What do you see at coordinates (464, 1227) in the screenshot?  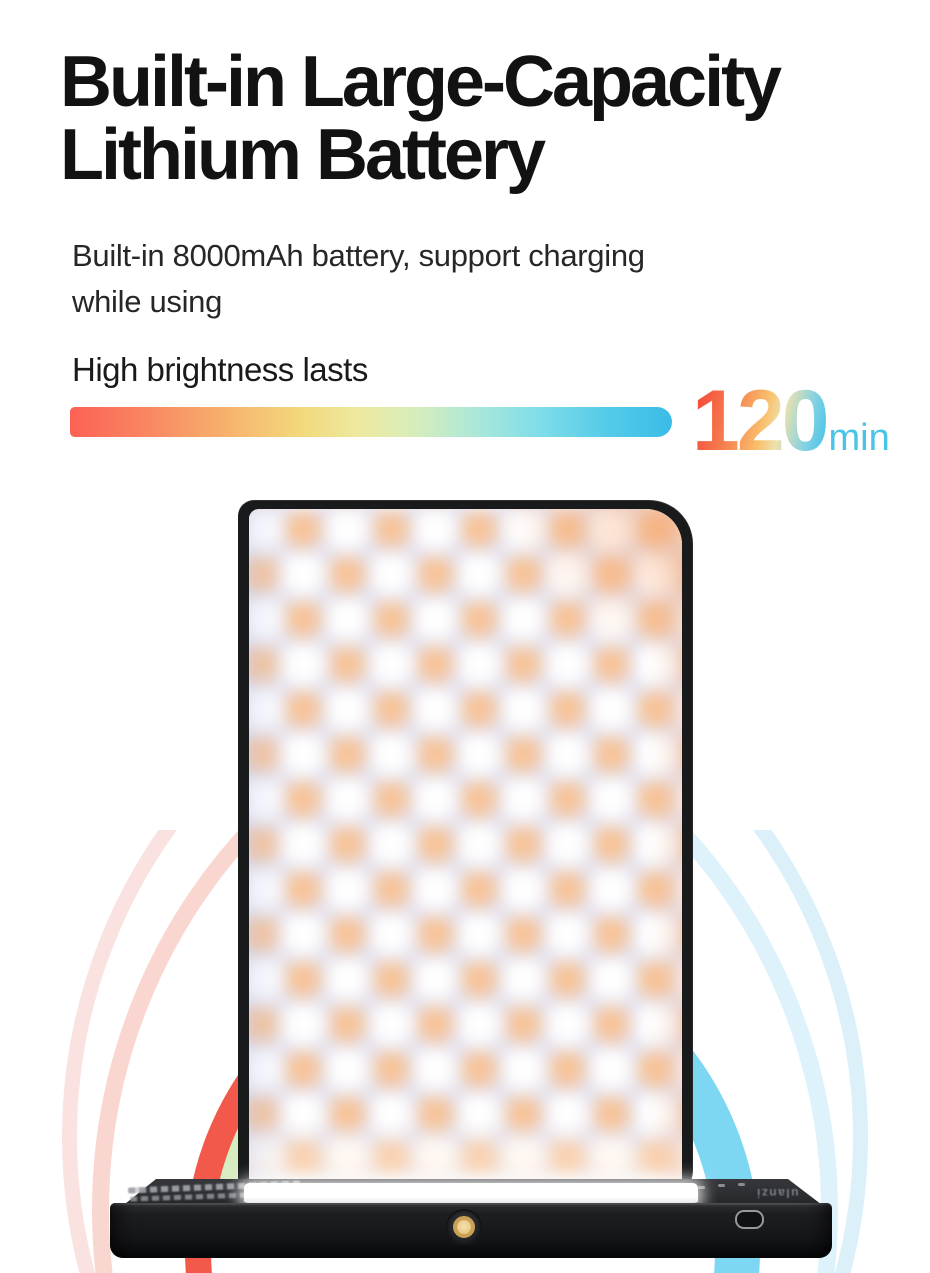 I see `tripod-screw-mount` at bounding box center [464, 1227].